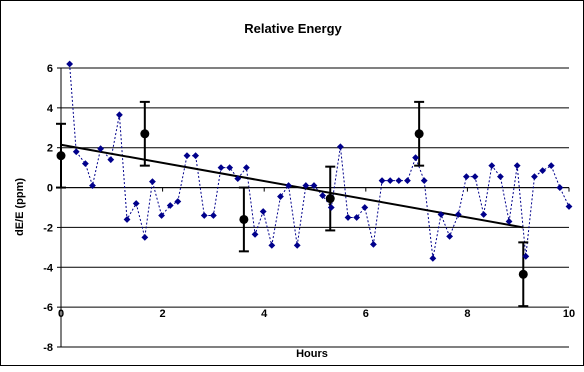  I want to click on x-tick-label: 4, so click(264, 314).